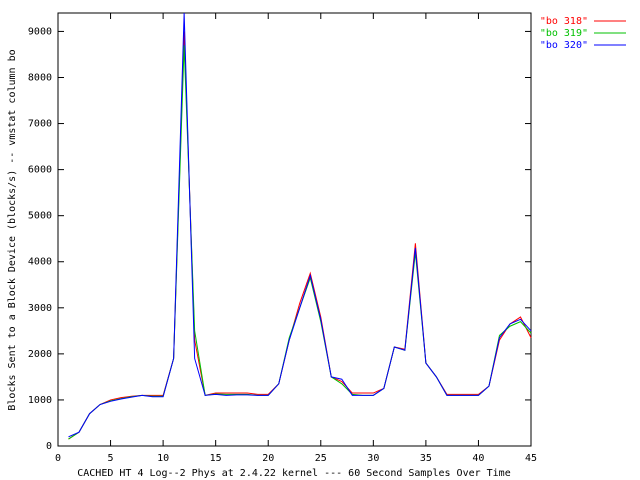 Image resolution: width=640 pixels, height=480 pixels. Describe the element at coordinates (40, 31) in the screenshot. I see `y-tick-label: 9000` at that location.